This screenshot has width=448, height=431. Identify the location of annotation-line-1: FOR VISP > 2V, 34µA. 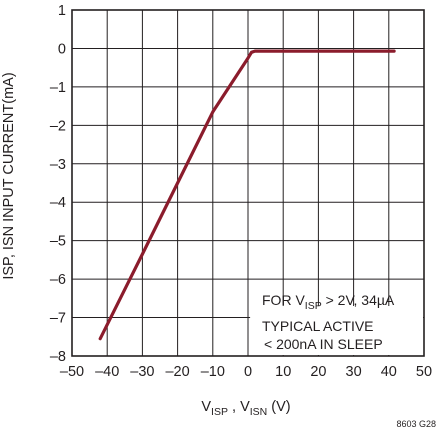
(328, 302).